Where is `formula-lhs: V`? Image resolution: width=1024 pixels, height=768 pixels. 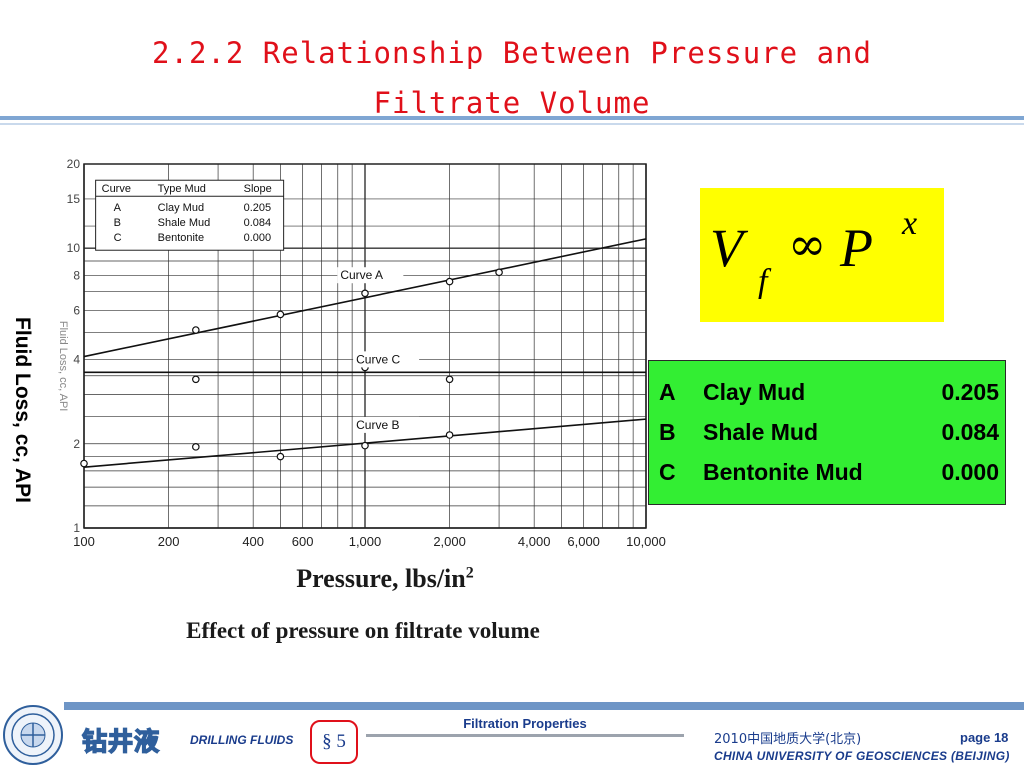
formula-lhs: V is located at coordinates (729, 248).